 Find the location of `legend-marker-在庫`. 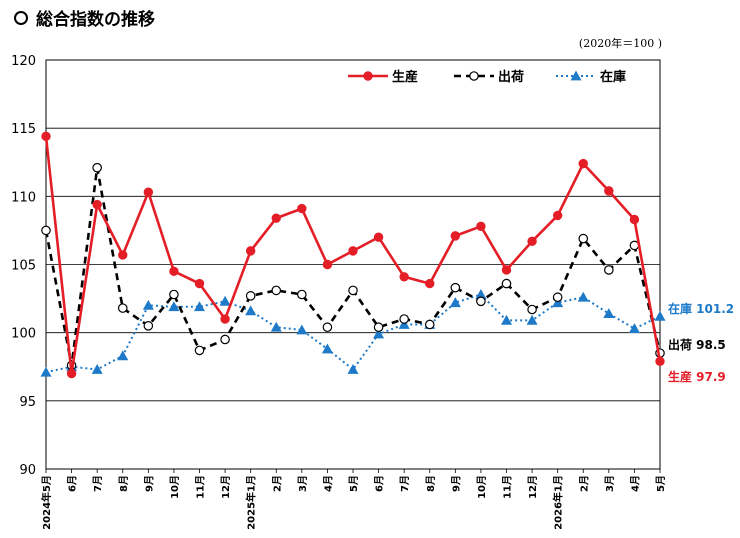

legend-marker-在庫 is located at coordinates (576, 75).